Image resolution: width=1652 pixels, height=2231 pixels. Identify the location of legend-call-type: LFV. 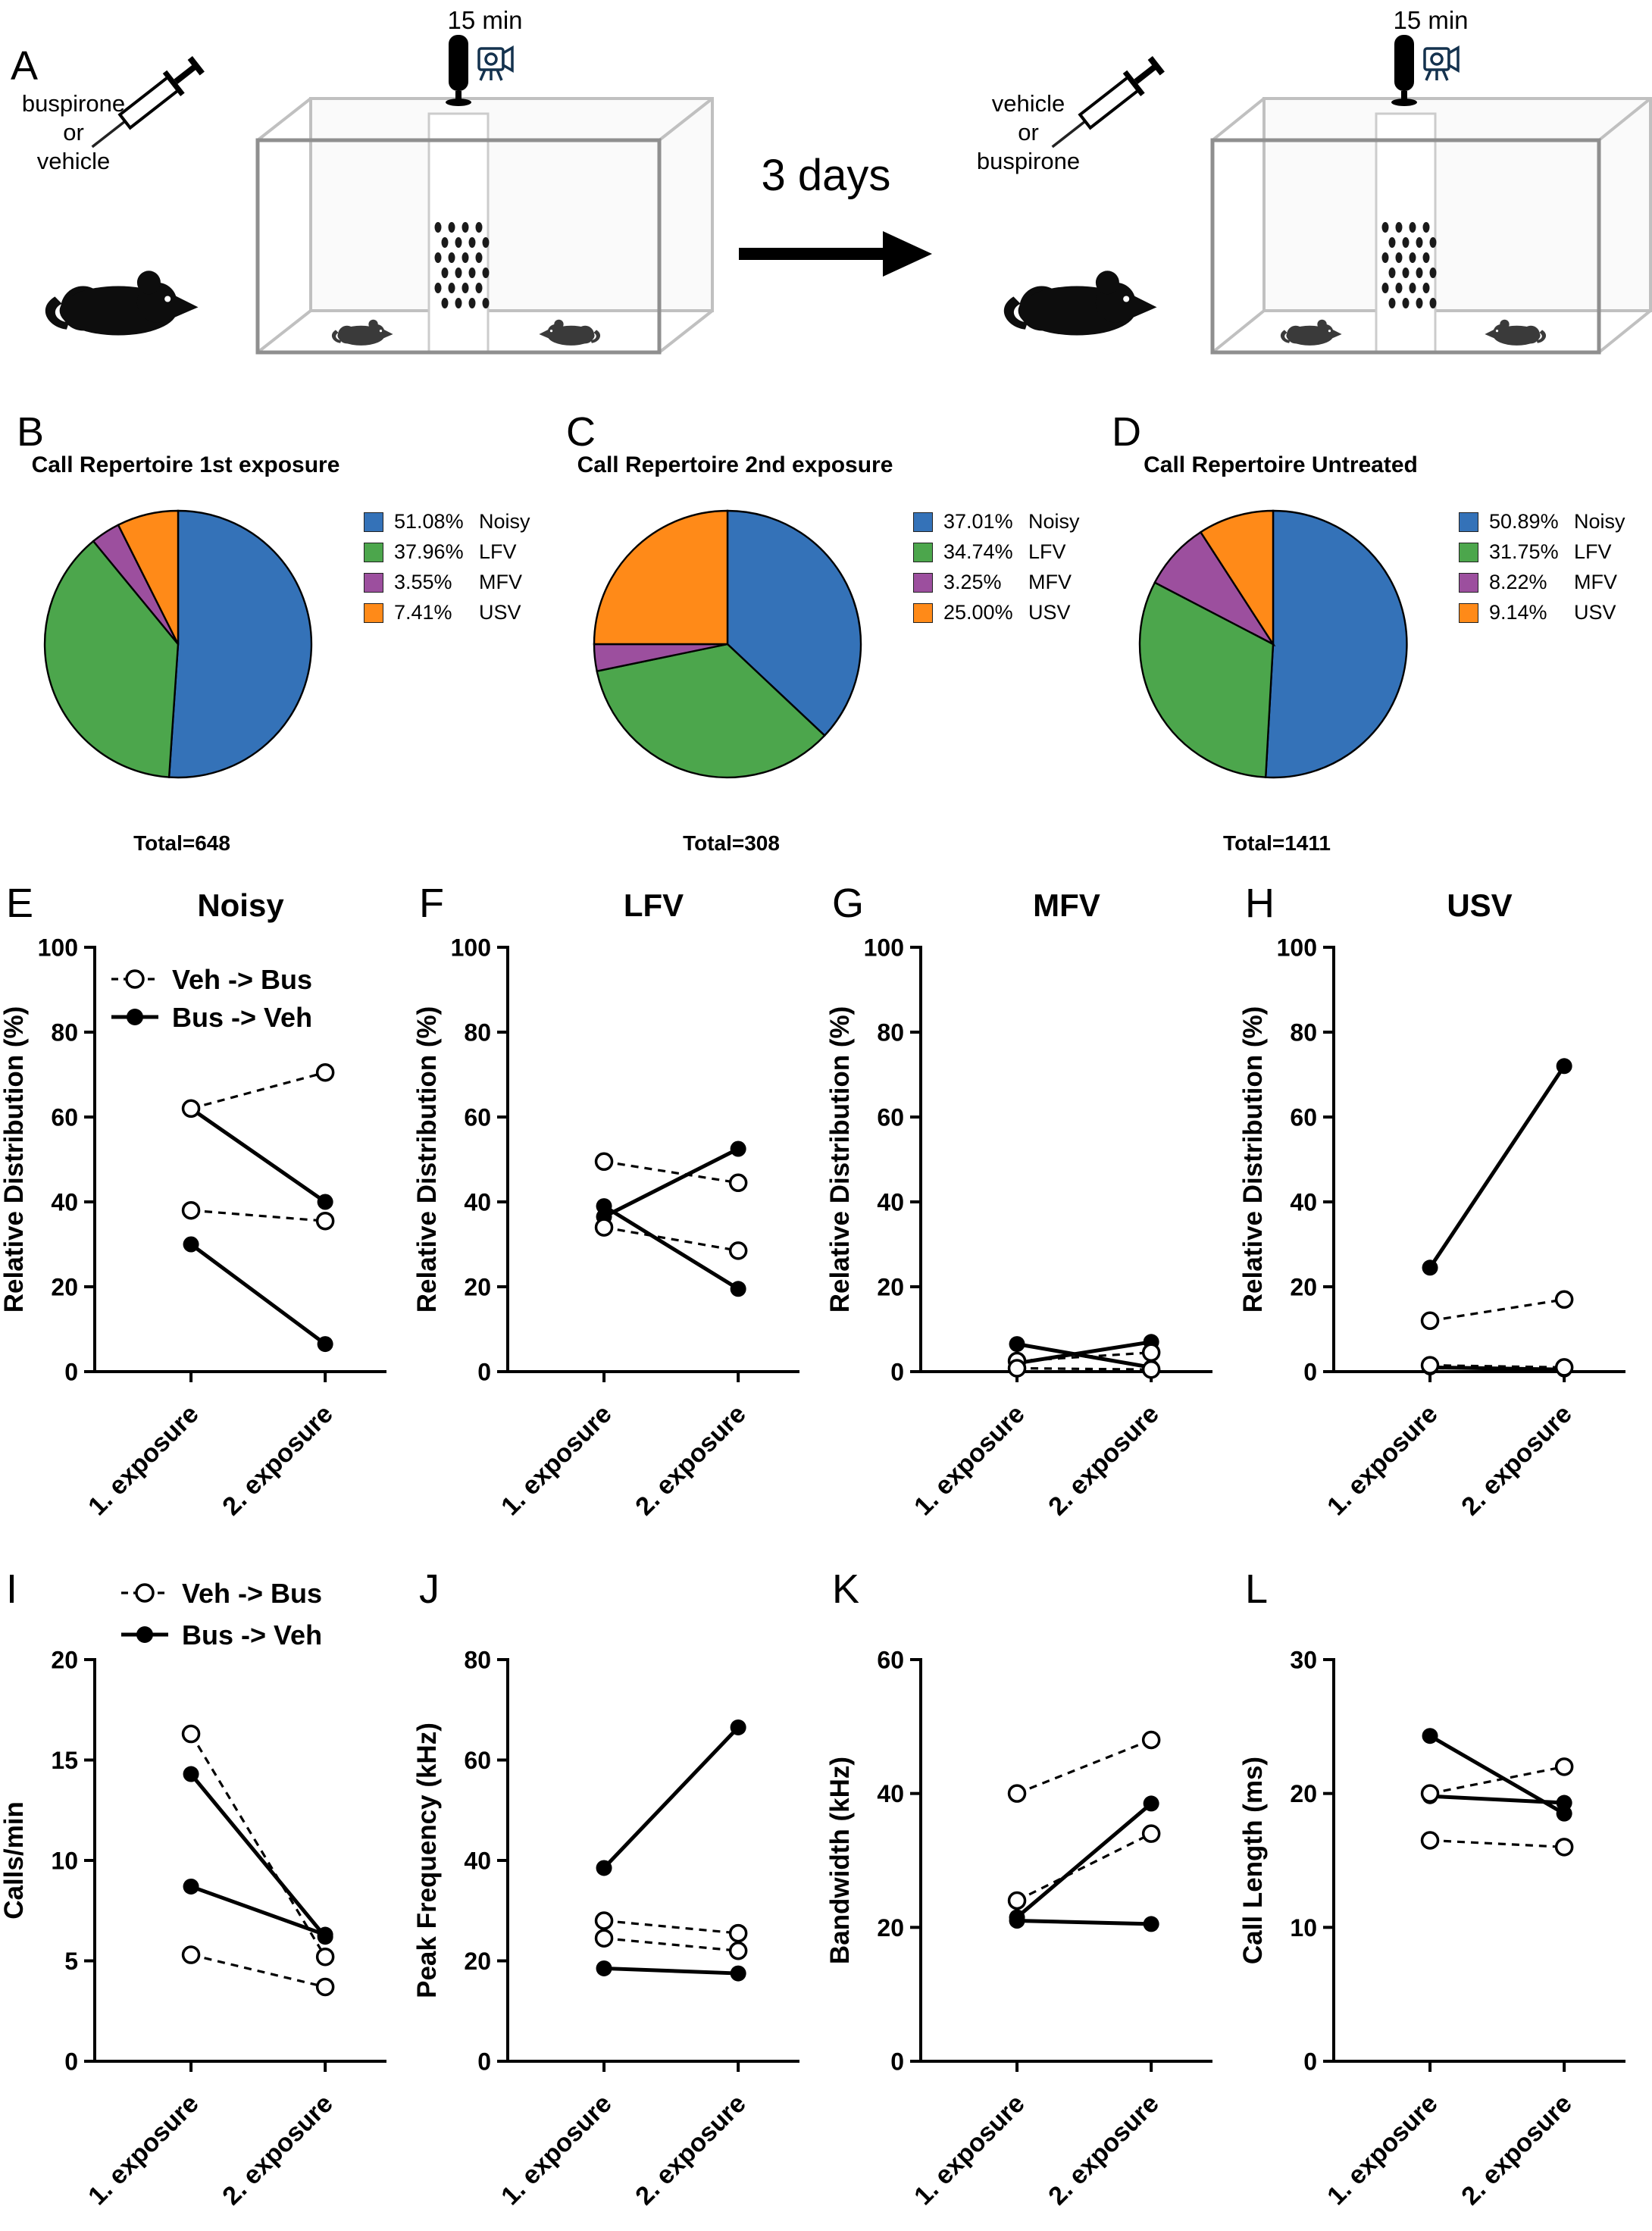
(1047, 551).